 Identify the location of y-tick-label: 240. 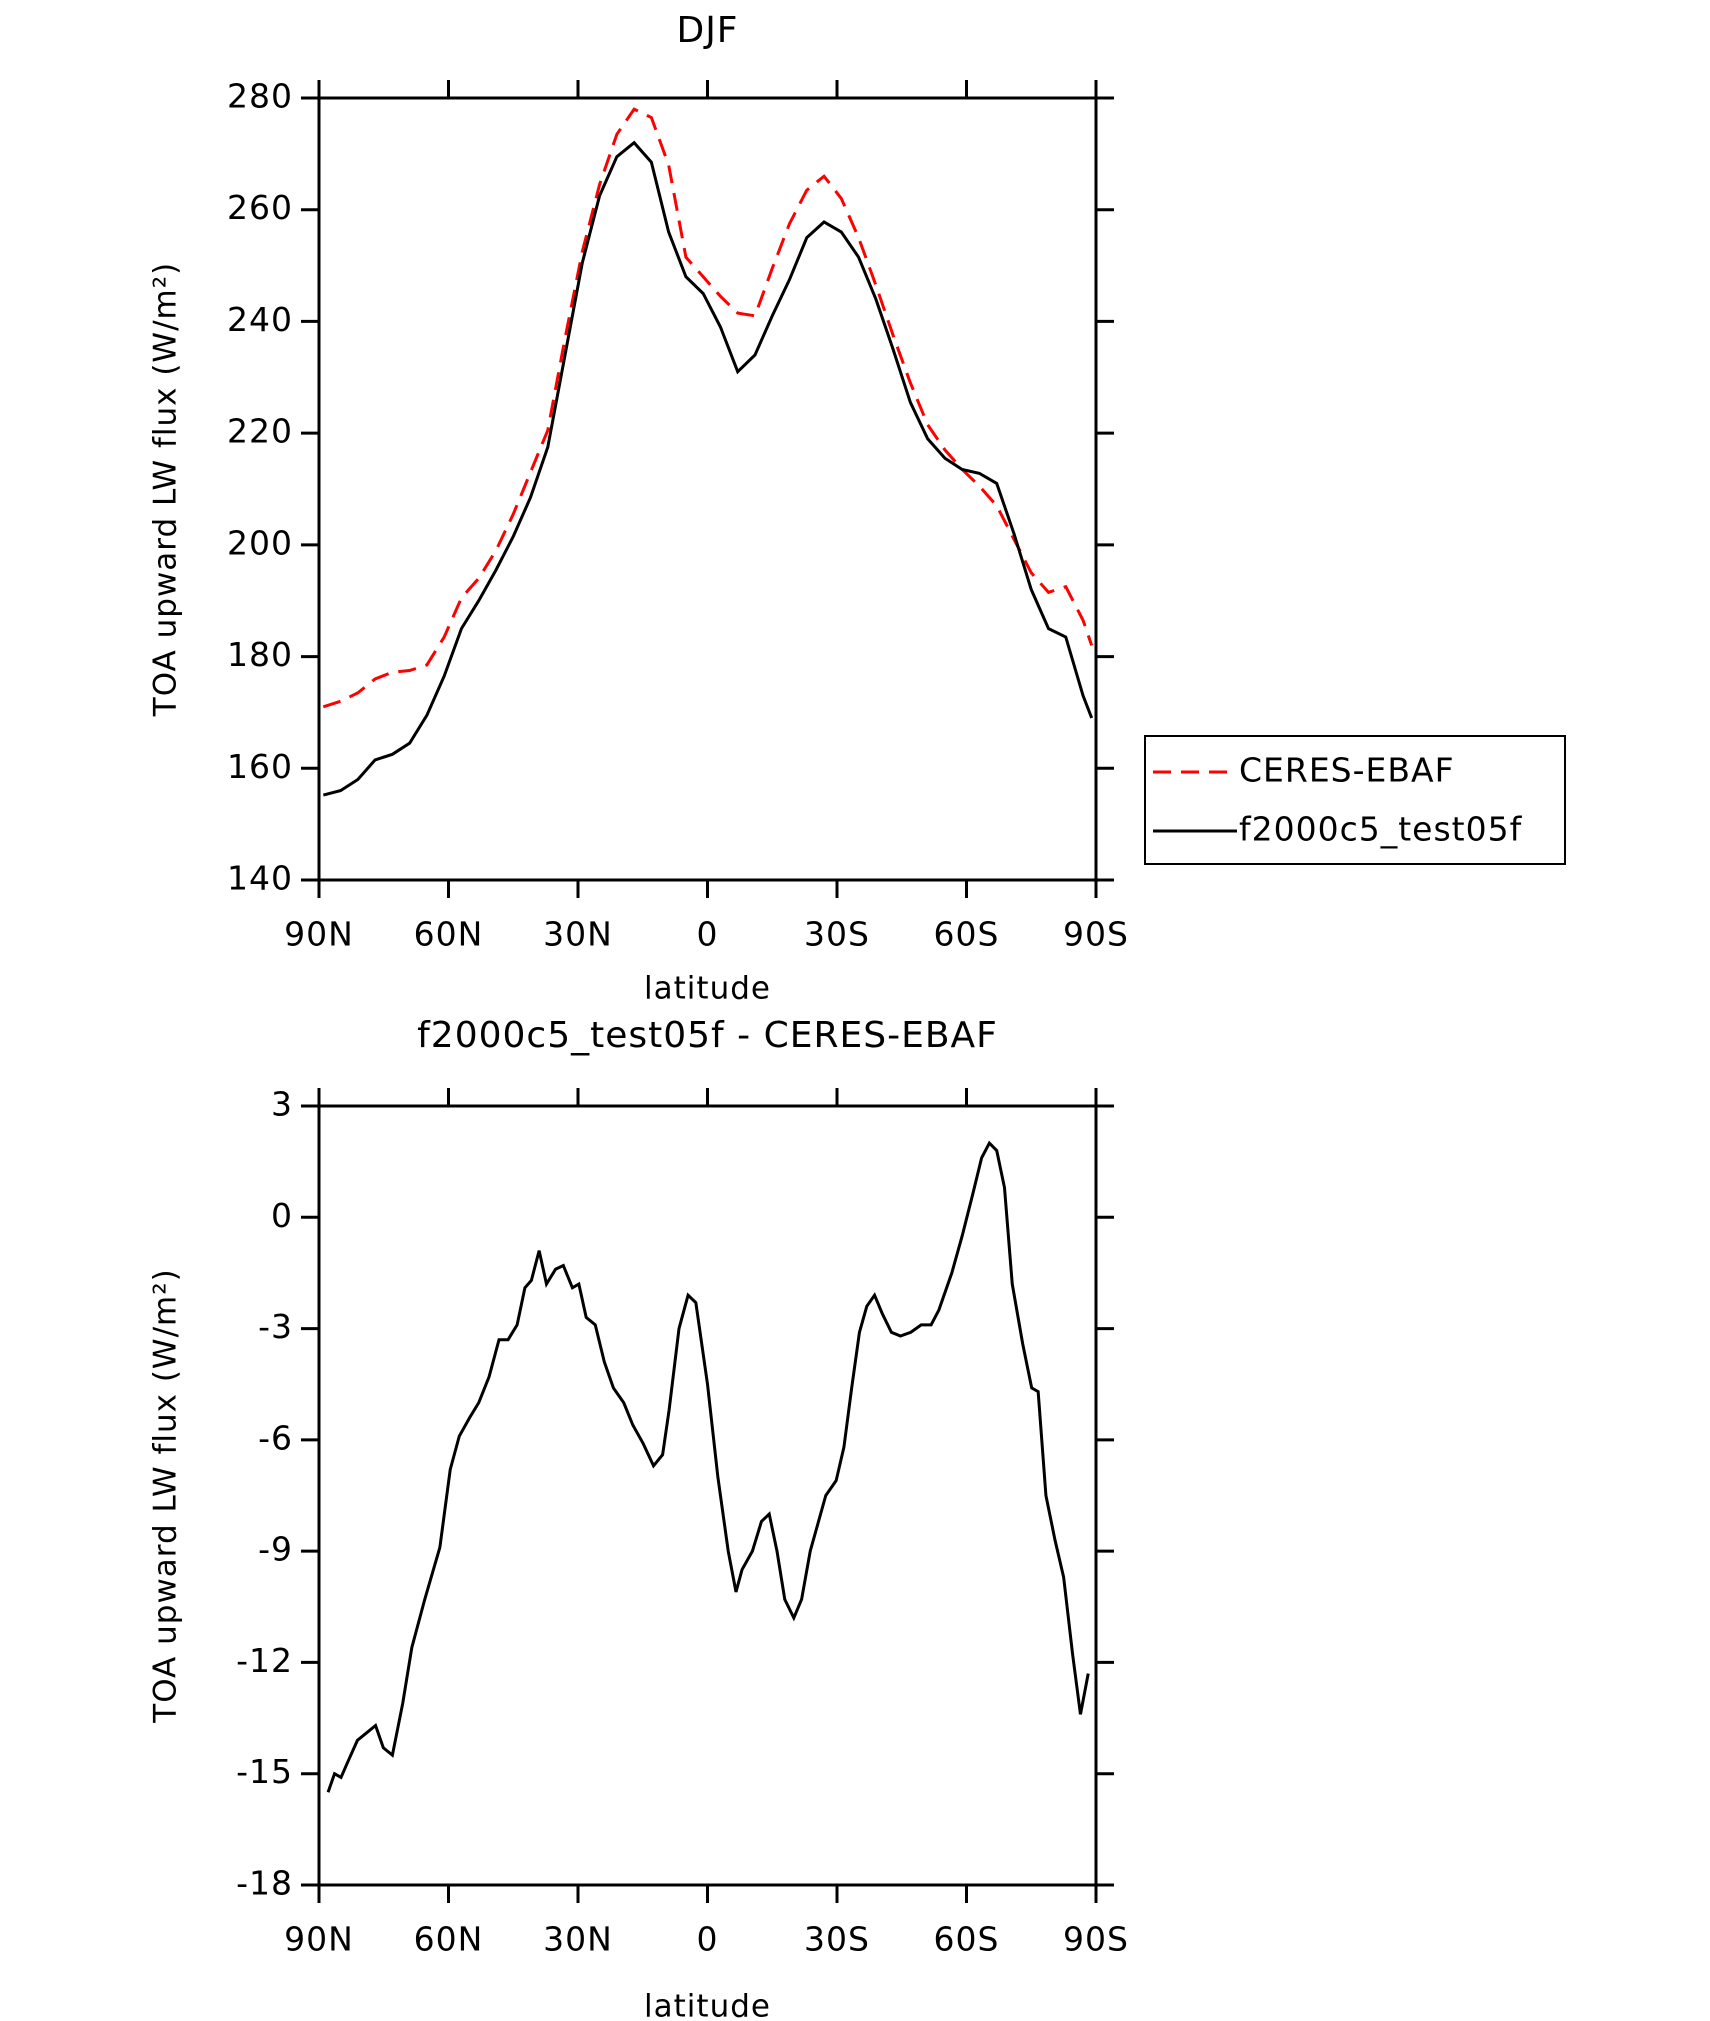
(260, 319).